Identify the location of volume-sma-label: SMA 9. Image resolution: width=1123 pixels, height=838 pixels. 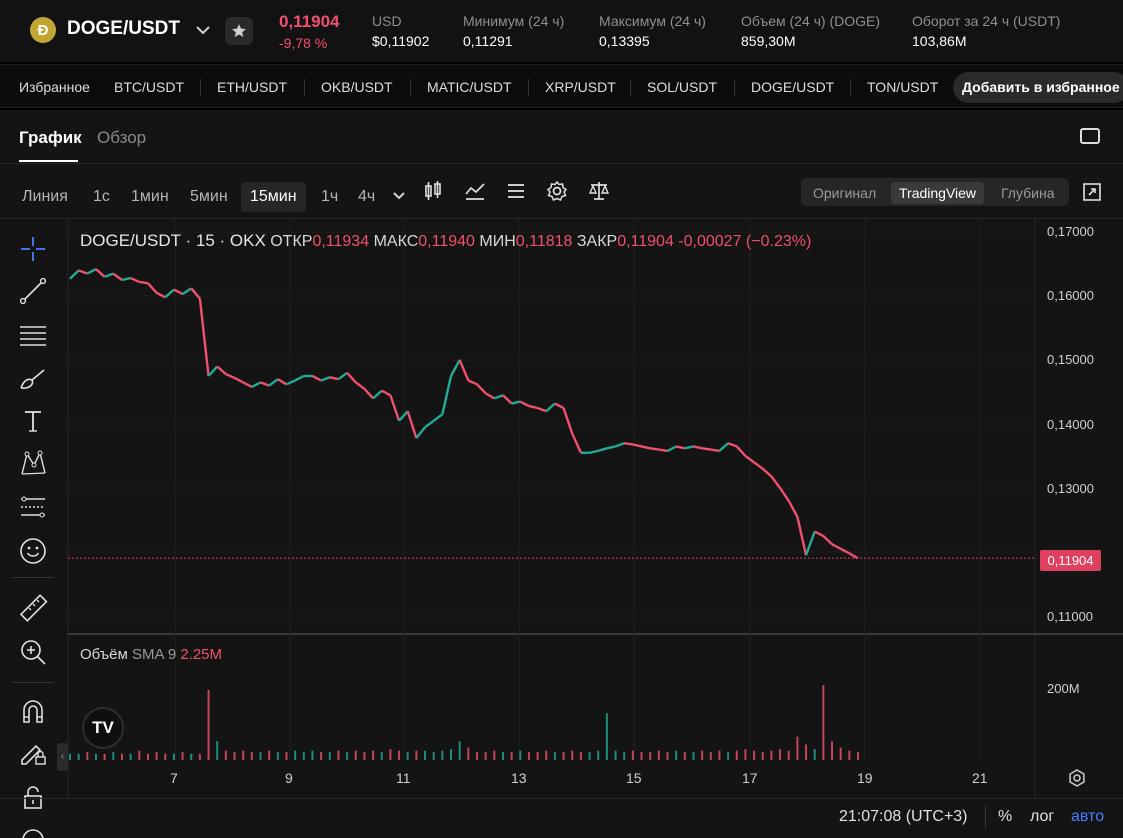
(154, 654).